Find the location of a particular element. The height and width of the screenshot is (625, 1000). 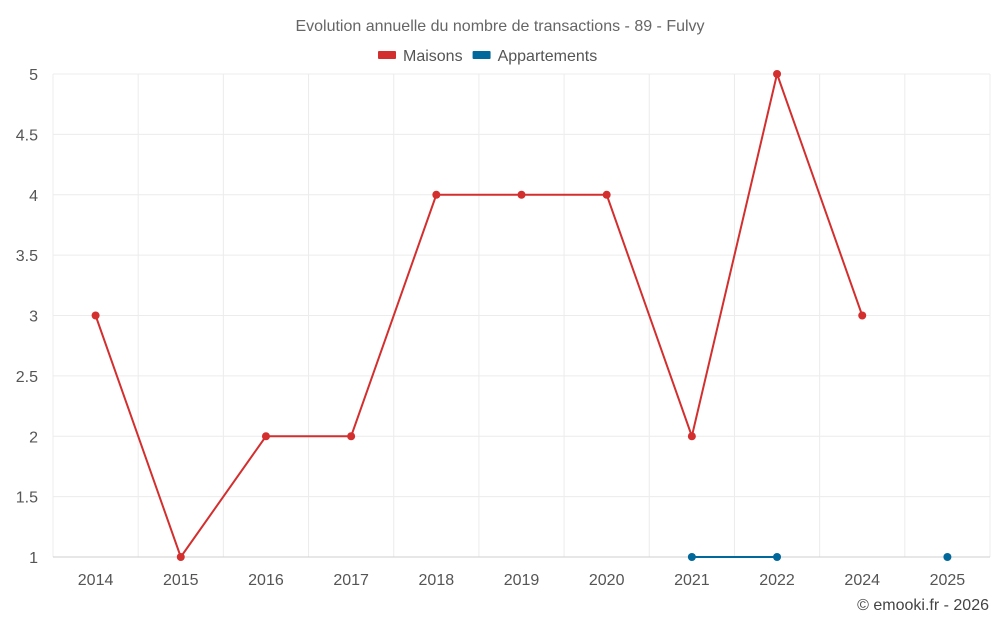

x-tick-label: 2015 is located at coordinates (181, 580).